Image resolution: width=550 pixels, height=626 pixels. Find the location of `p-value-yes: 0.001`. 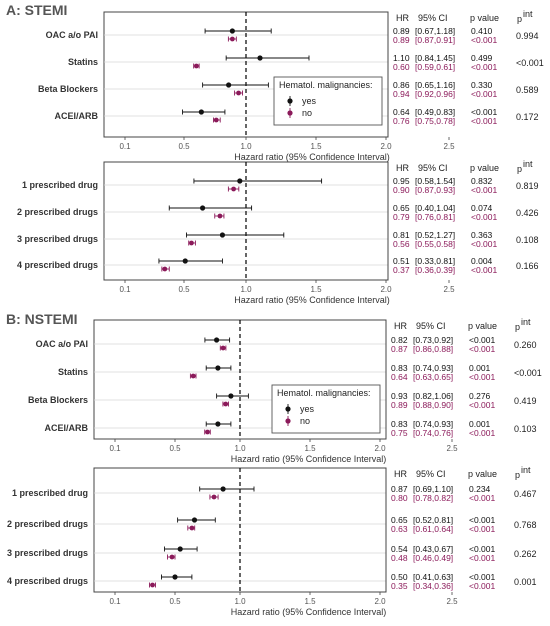

p-value-yes: 0.001 is located at coordinates (480, 424).